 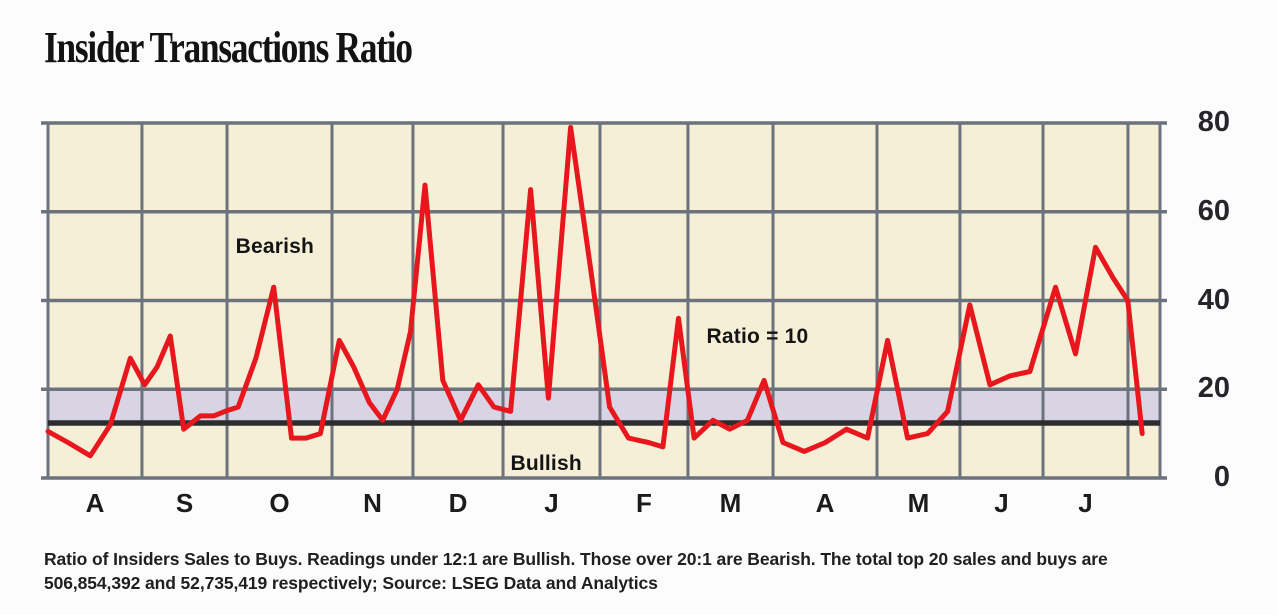 I want to click on y-tick-label-40: 40, so click(x=1213, y=299).